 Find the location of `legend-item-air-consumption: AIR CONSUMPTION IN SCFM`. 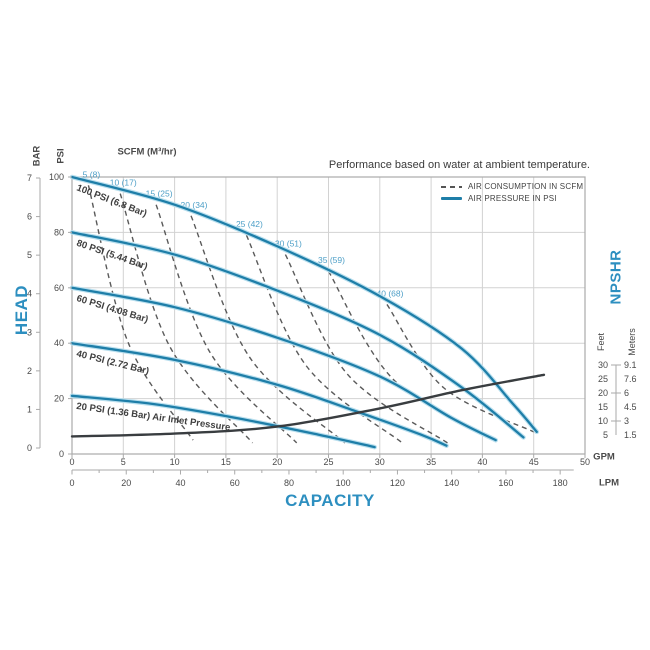

legend-item-air-consumption: AIR CONSUMPTION IN SCFM is located at coordinates (512, 186).